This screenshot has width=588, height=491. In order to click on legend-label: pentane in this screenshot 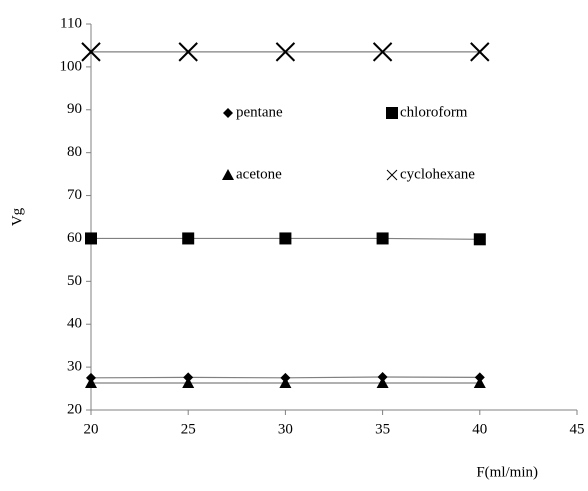, I will do `click(259, 112)`.